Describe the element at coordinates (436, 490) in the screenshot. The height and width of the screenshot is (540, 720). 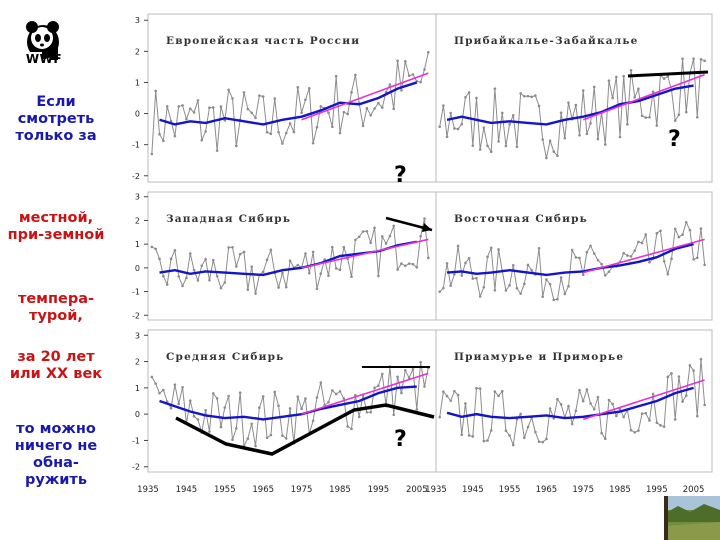
I see `x-tick-label: 1935` at that location.